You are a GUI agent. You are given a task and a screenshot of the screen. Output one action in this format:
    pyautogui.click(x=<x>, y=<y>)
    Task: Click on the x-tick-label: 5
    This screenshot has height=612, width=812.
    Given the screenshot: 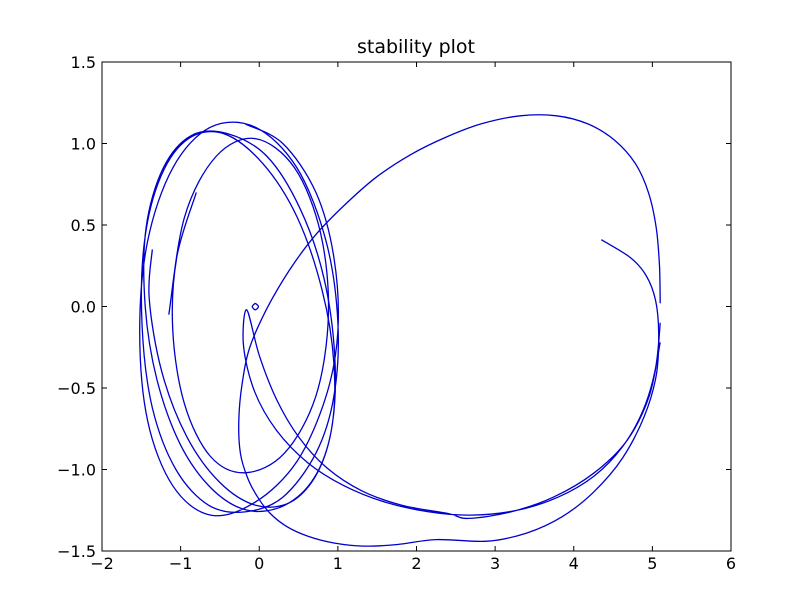 What is the action you would take?
    pyautogui.click(x=652, y=563)
    